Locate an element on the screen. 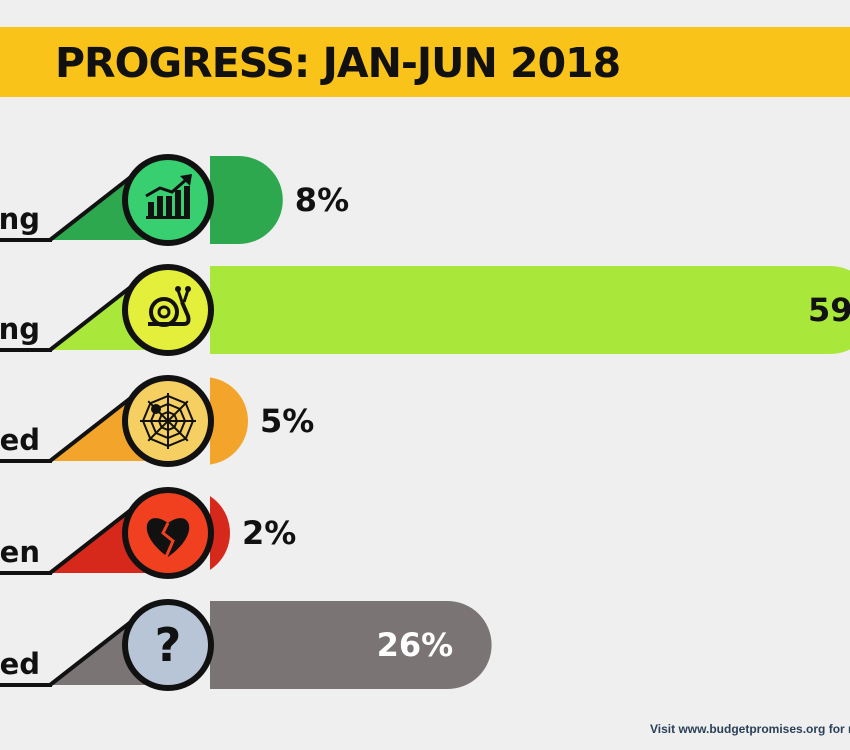 The image size is (850, 750). question-mark-icon: ? is located at coordinates (168, 645).